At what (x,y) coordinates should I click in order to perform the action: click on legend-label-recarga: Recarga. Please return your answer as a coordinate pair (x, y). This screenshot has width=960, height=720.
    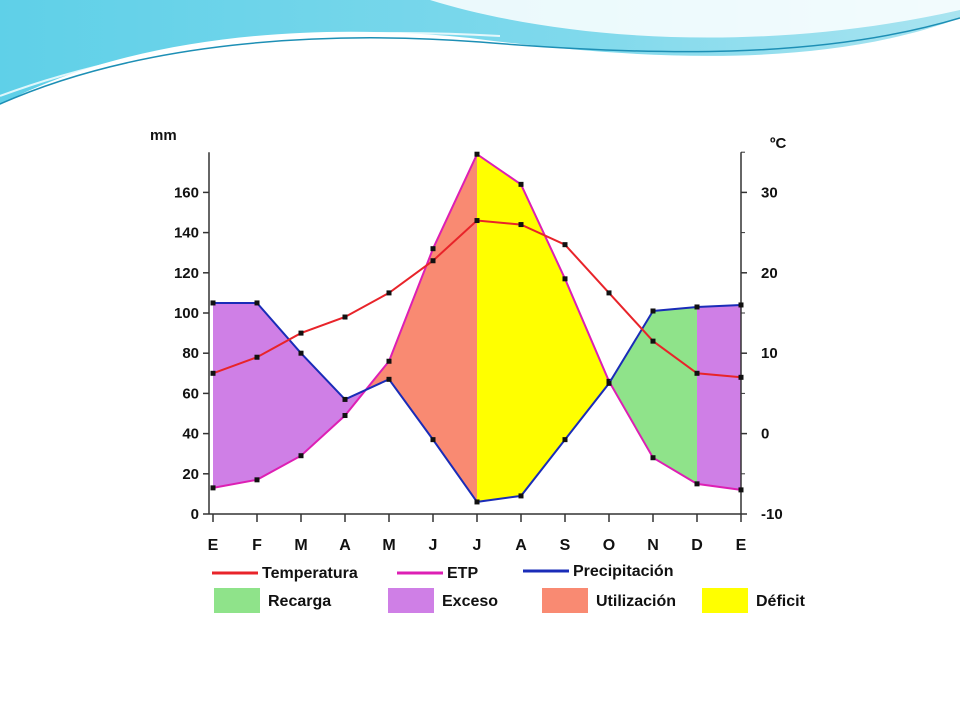
    Looking at the image, I should click on (299, 601).